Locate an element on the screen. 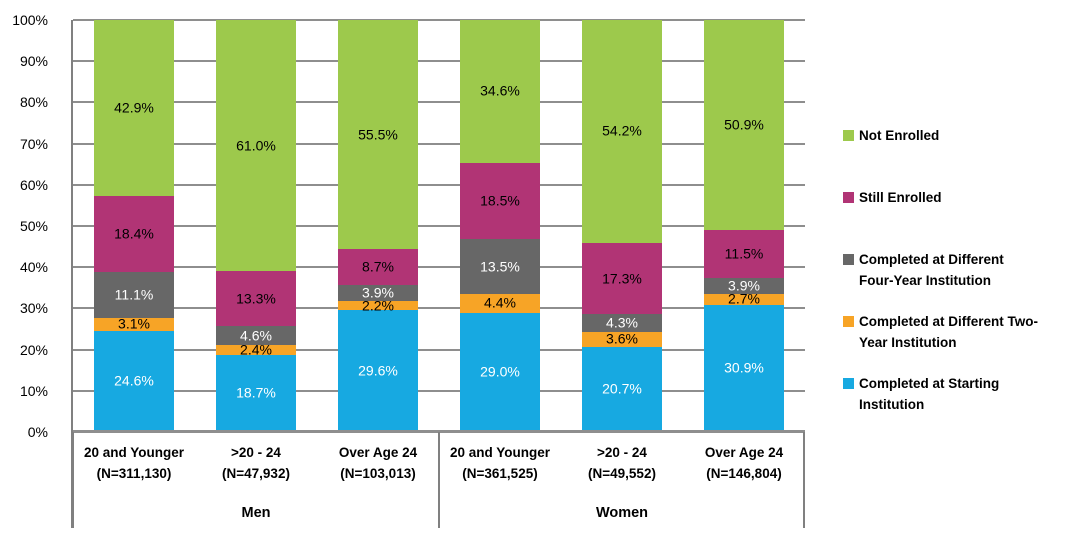  category-n-label: (N=361,525) is located at coordinates (500, 473).